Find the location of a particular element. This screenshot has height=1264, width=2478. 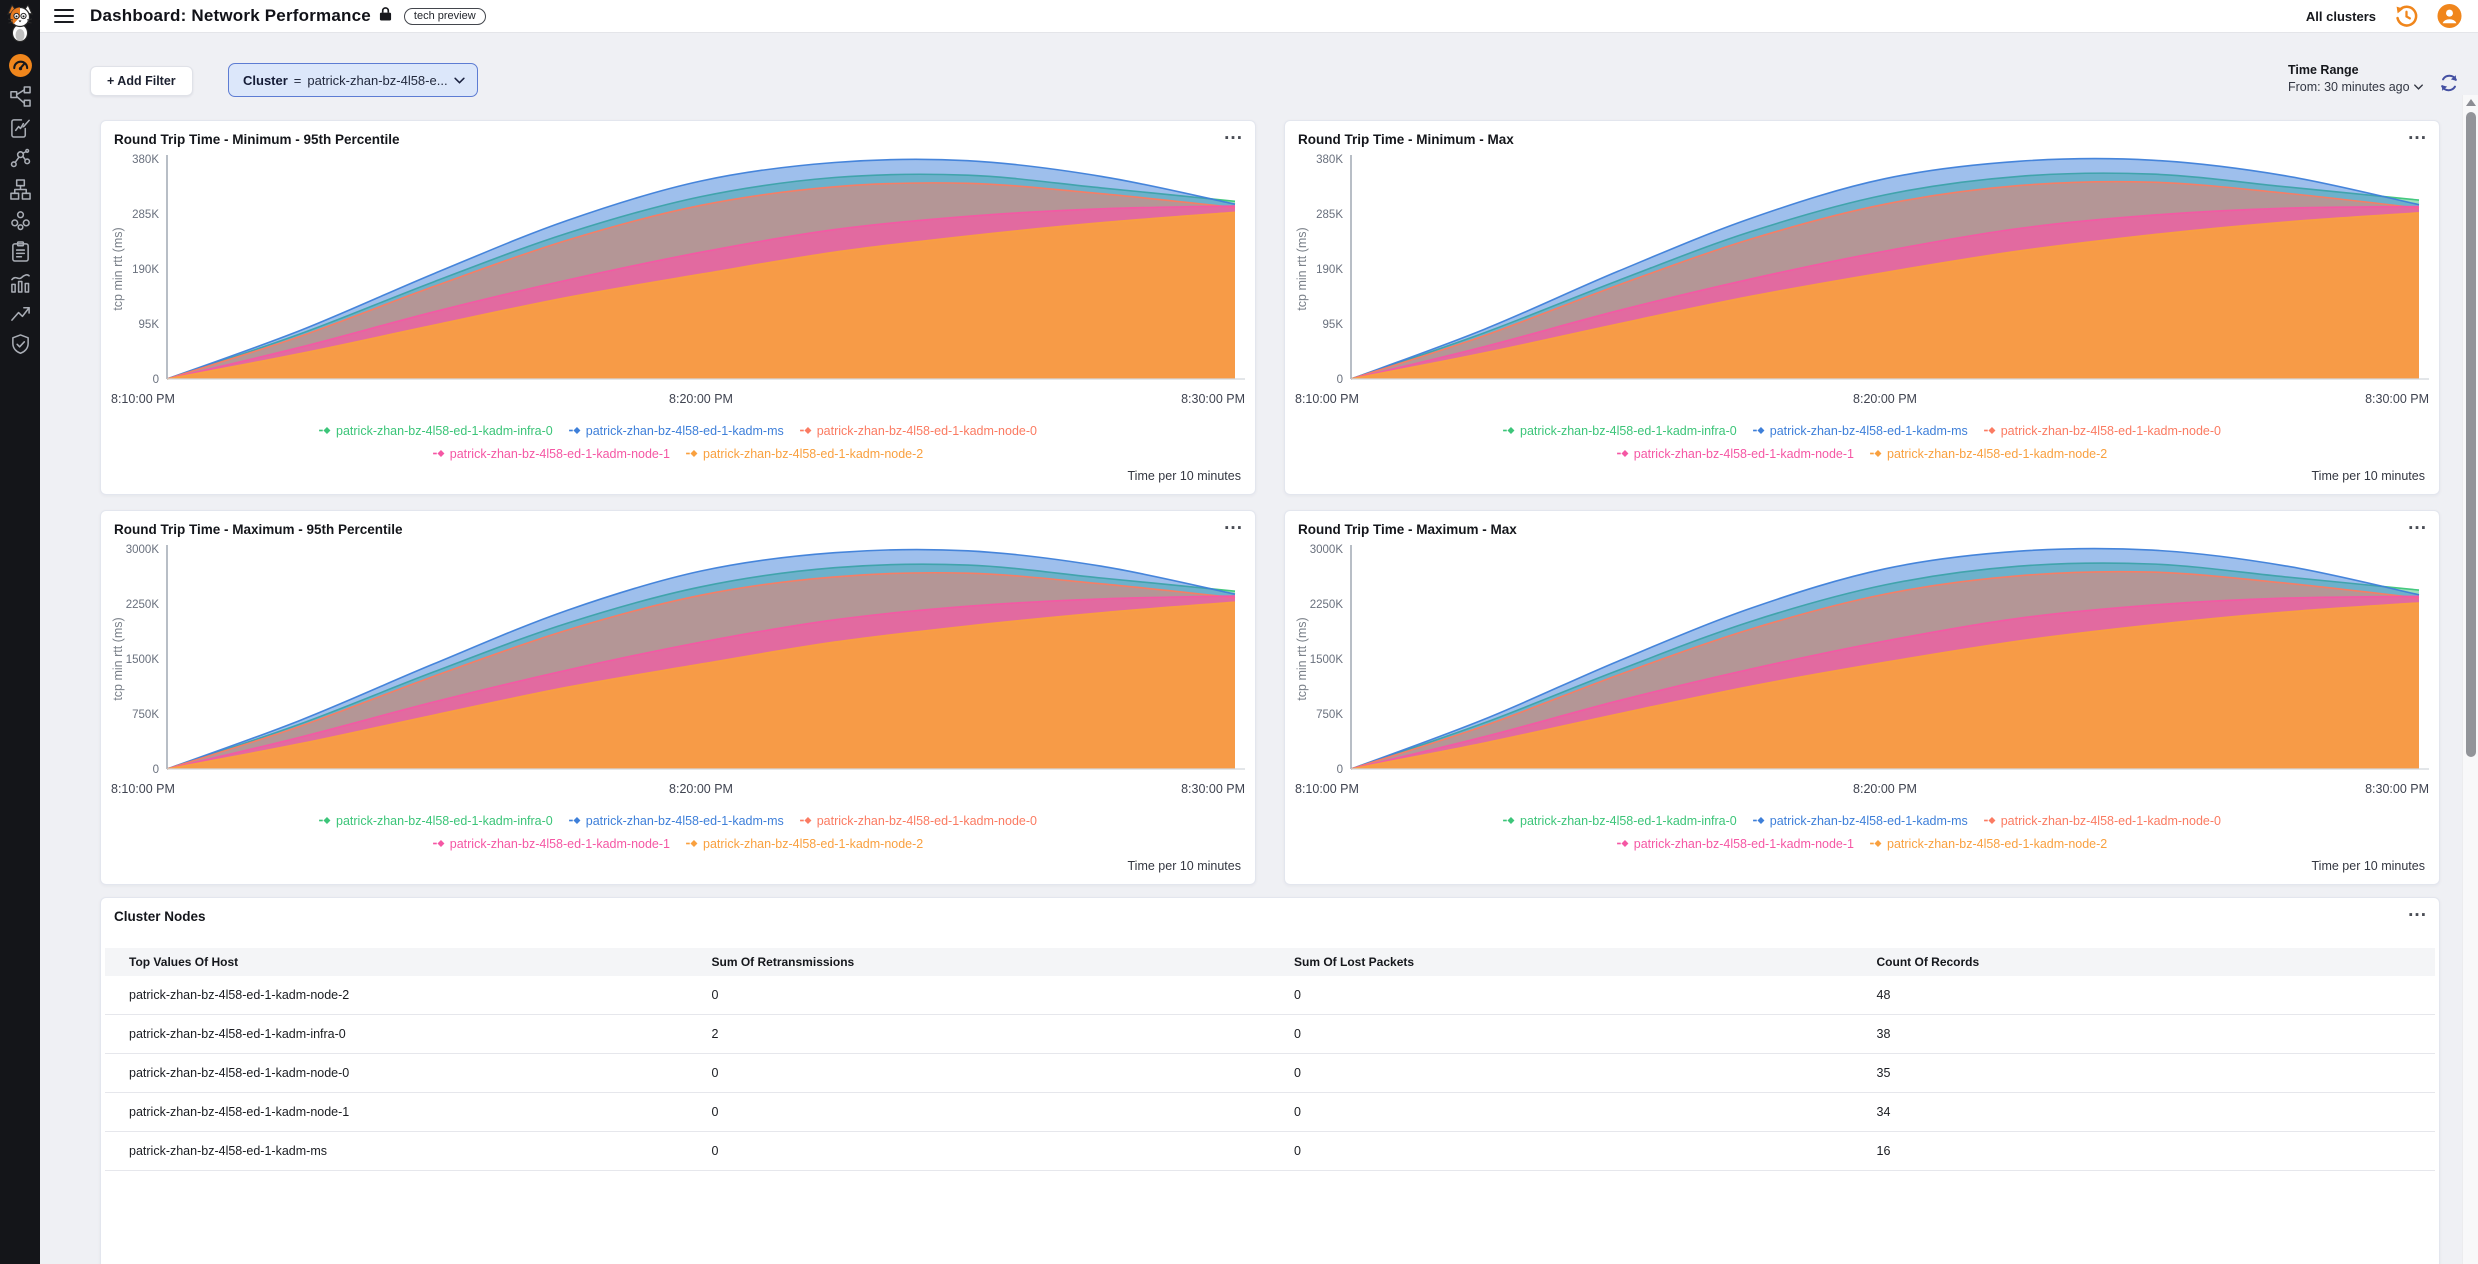

table-column-header: Sum Of Lost Packets is located at coordinates (1561, 962).